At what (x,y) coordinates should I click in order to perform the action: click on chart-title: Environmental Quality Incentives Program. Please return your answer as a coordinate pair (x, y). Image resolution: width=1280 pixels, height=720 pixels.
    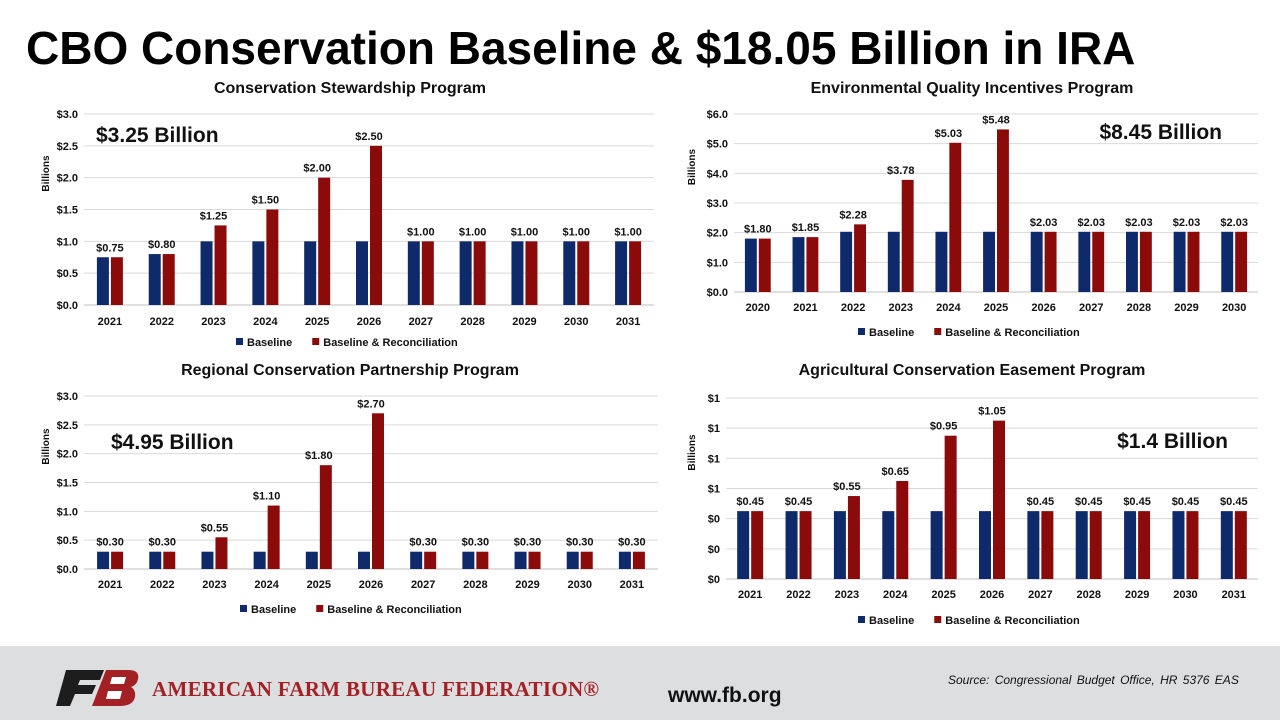
    Looking at the image, I should click on (972, 88).